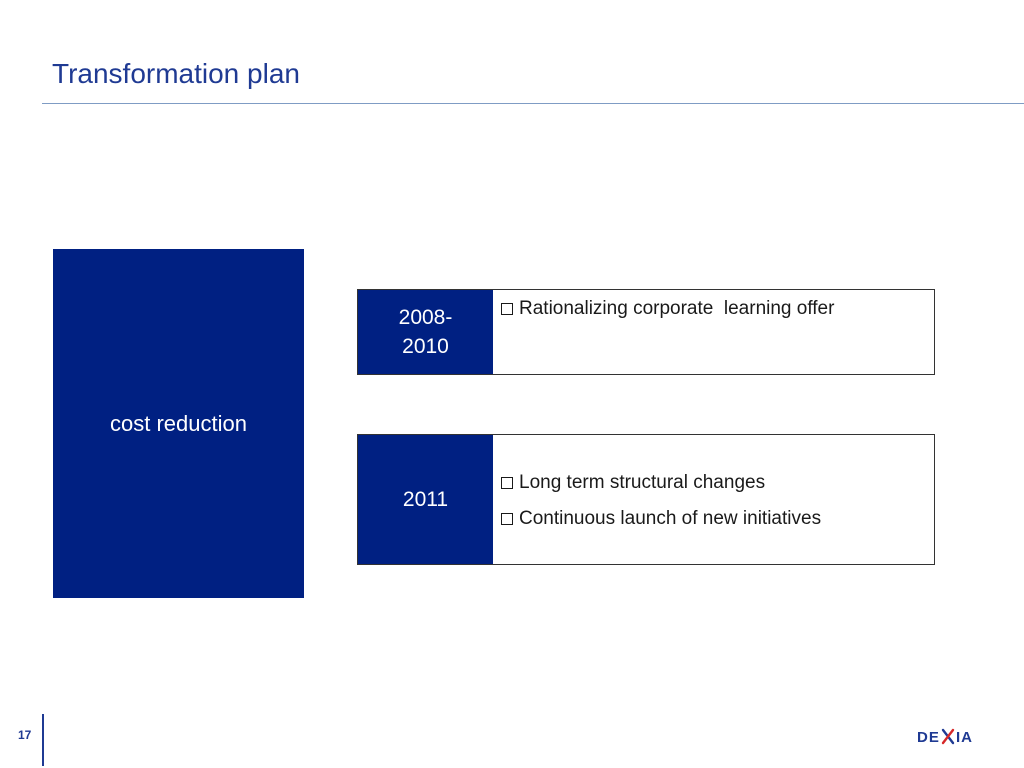  What do you see at coordinates (945, 737) in the screenshot?
I see `dexia-logo-mark: DE IA` at bounding box center [945, 737].